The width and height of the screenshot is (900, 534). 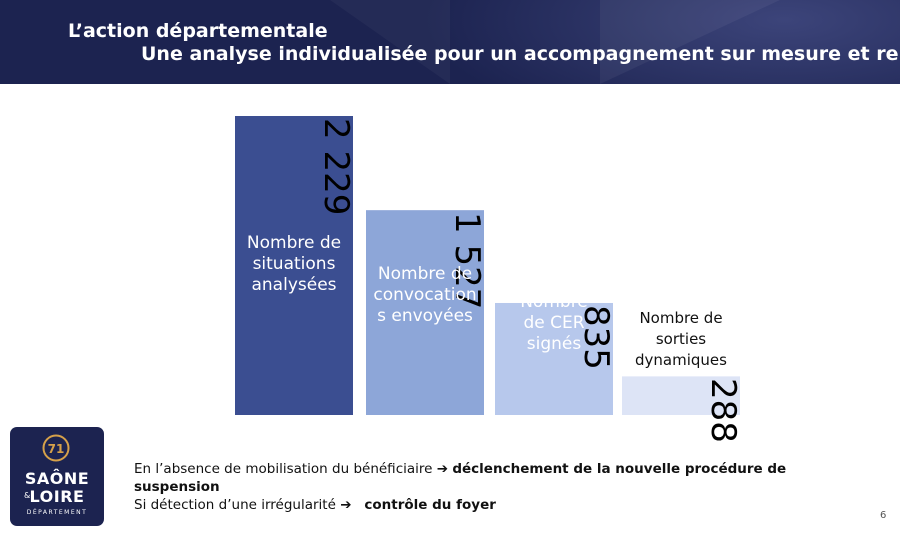 I want to click on value-label-4: 288, so click(x=723, y=411).